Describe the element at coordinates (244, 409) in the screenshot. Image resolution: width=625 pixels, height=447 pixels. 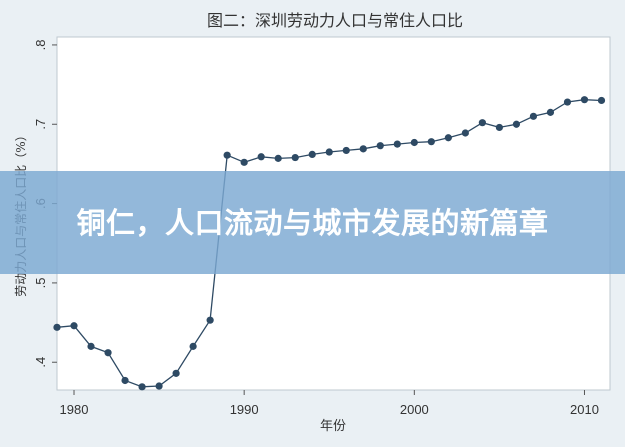
I see `x-tick-label: 1990` at that location.